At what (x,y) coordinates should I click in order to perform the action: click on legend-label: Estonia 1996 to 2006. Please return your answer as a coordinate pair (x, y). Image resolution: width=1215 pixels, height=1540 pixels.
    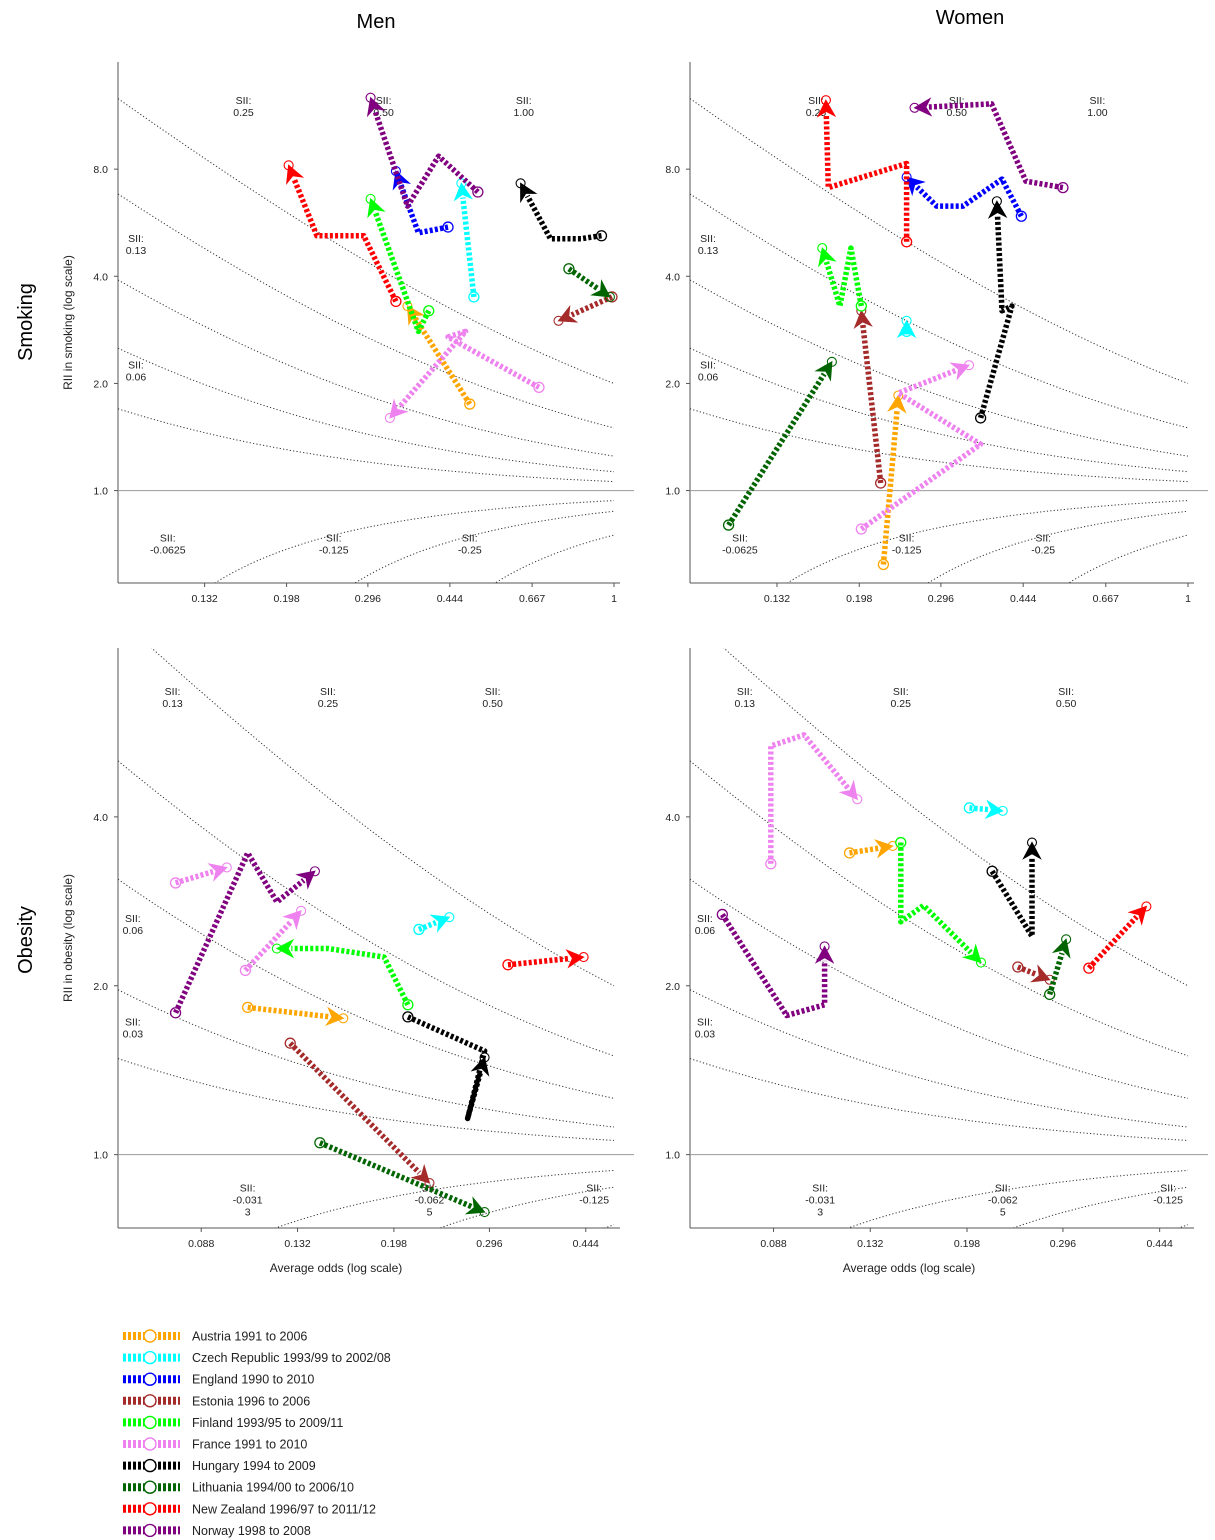
    Looking at the image, I should click on (251, 1401).